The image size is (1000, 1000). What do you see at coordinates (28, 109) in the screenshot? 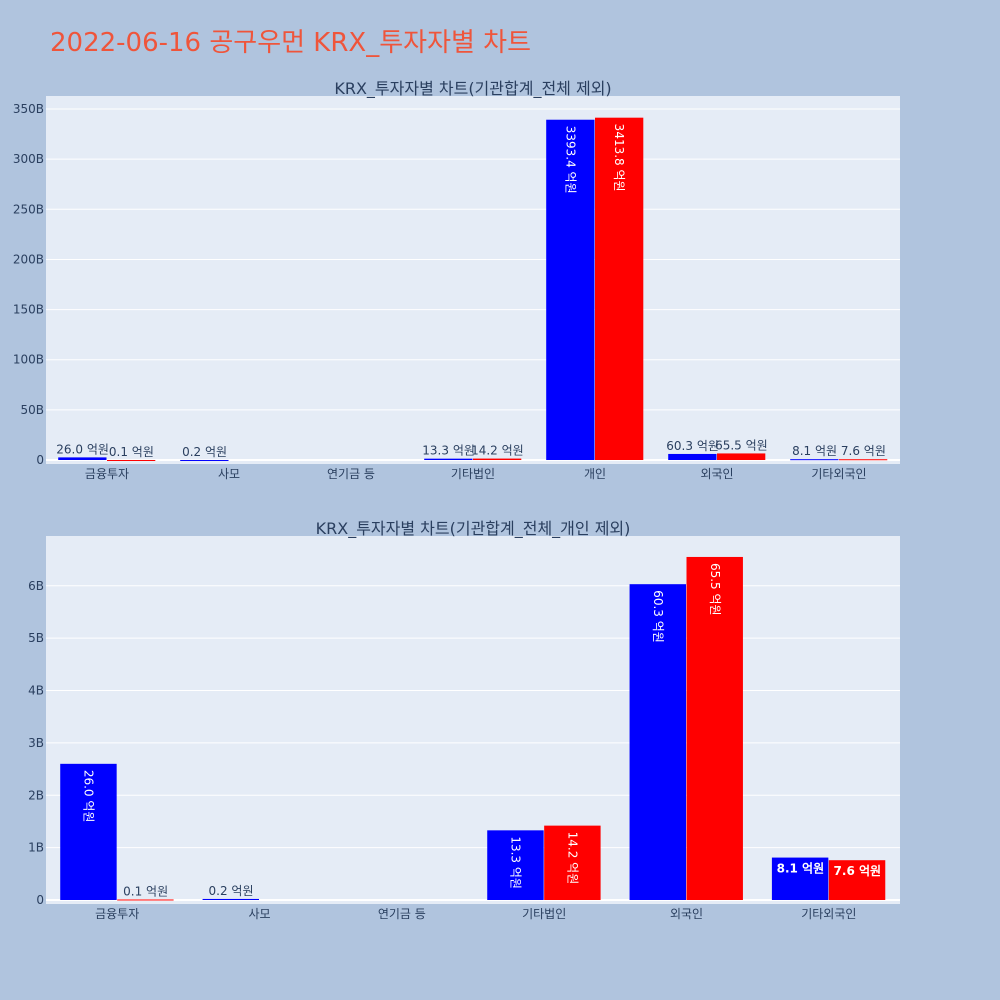
I see `y-tick-label: 350B` at bounding box center [28, 109].